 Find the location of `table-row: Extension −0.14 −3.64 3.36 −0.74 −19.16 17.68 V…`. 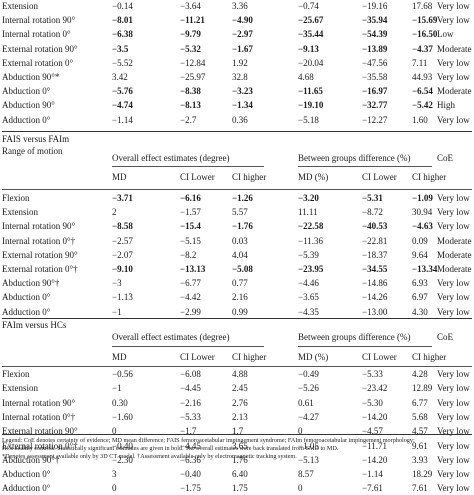

table-row: Extension −0.14 −3.64 3.36 −0.74 −19.16 17.68 V… is located at coordinates (237, 6).